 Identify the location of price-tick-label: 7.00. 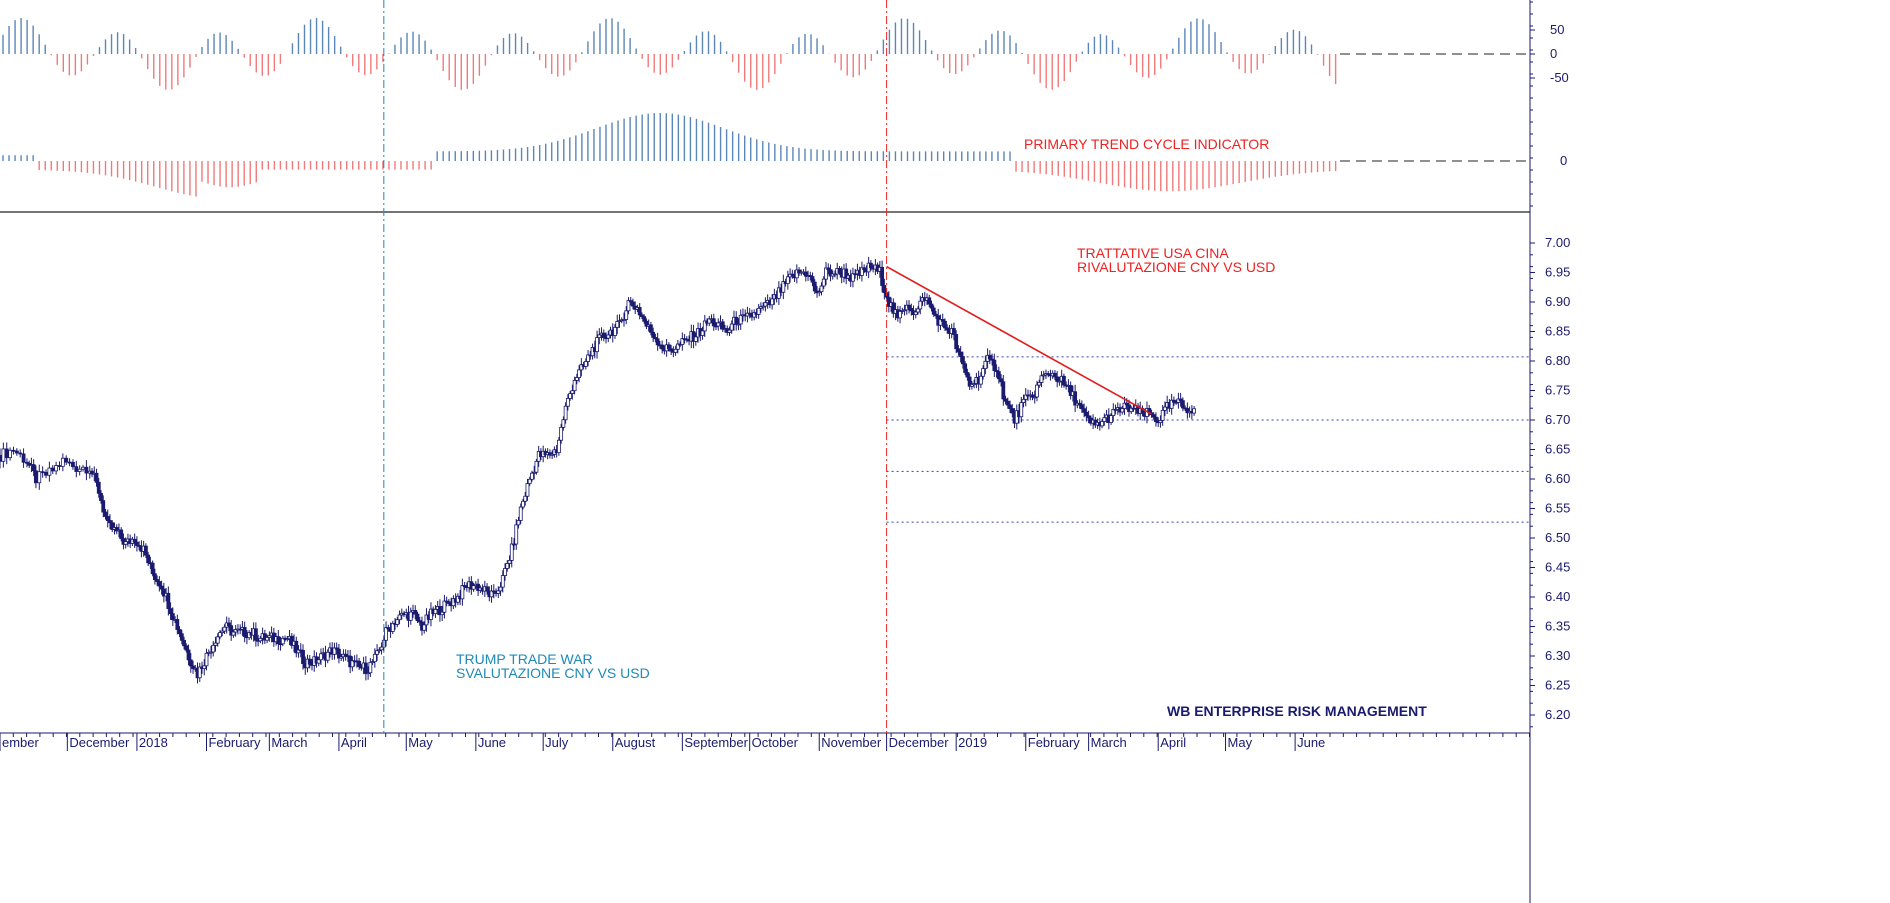
(1557, 242).